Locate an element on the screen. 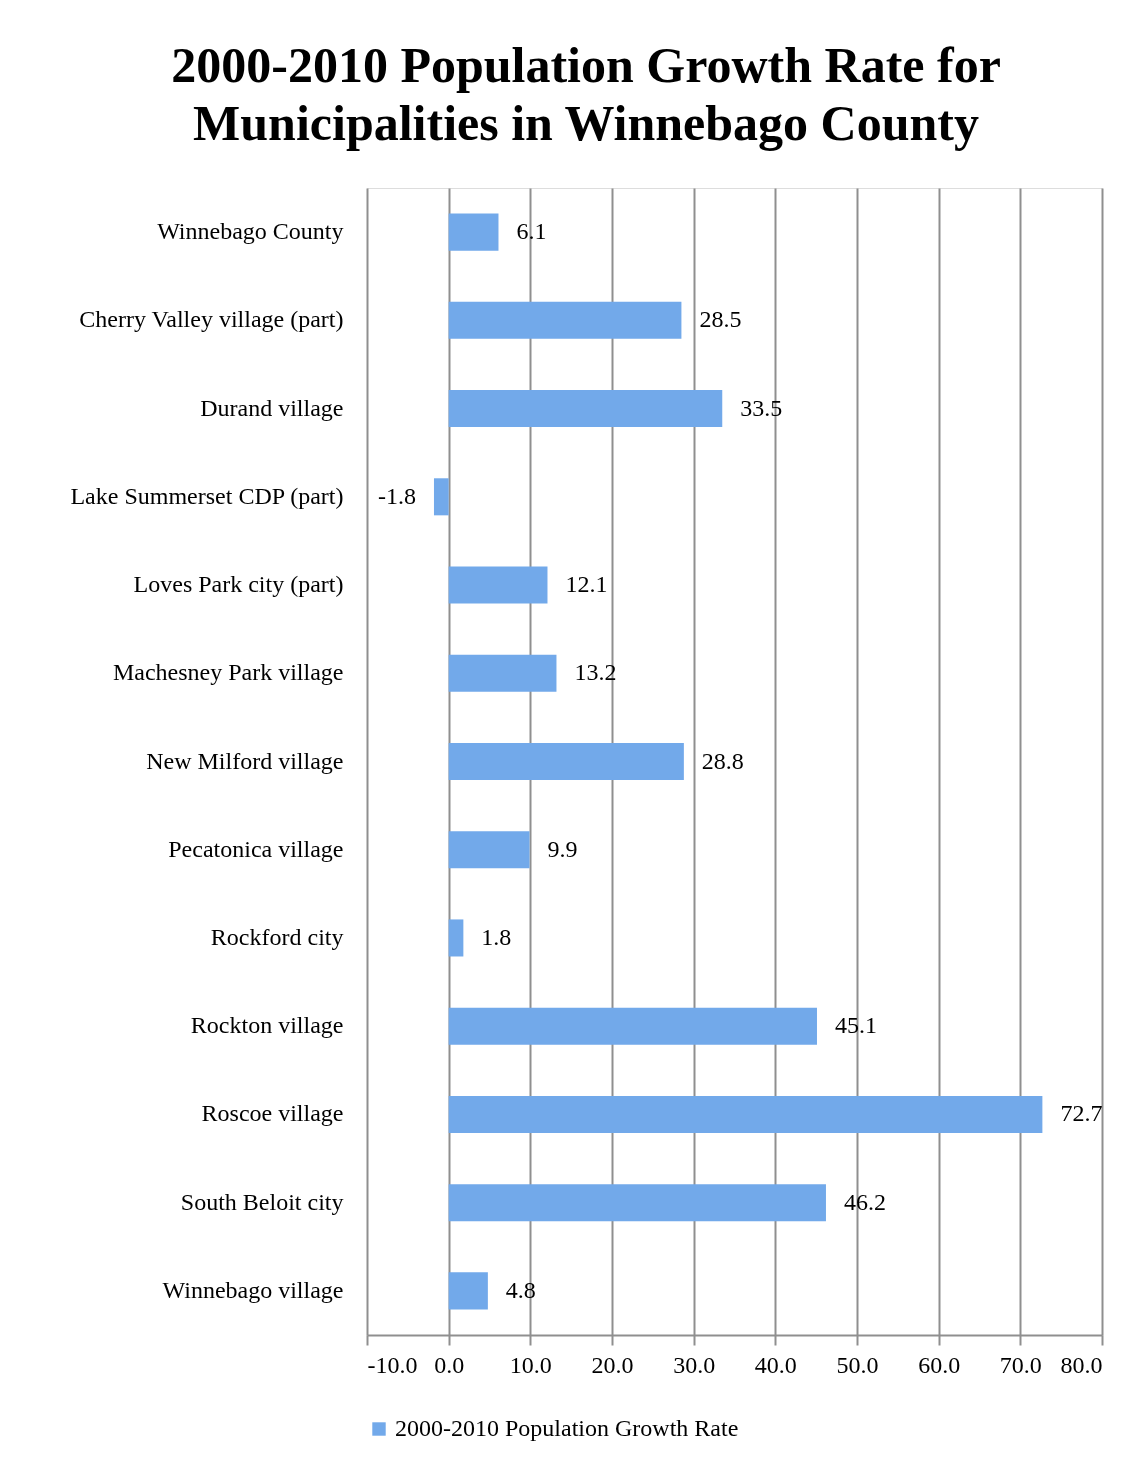 This screenshot has height=1468, width=1146. y-tick-label: South Beloit city is located at coordinates (262, 1201).